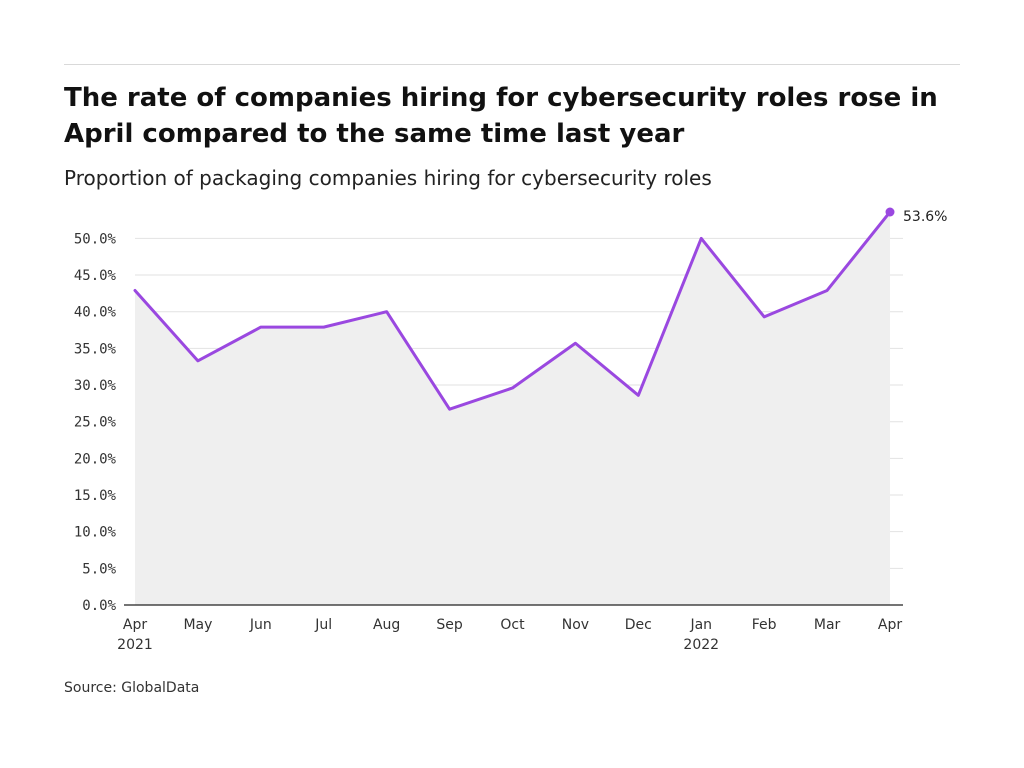 This screenshot has height=768, width=1024. I want to click on x-tick-label: Aug, so click(386, 625).